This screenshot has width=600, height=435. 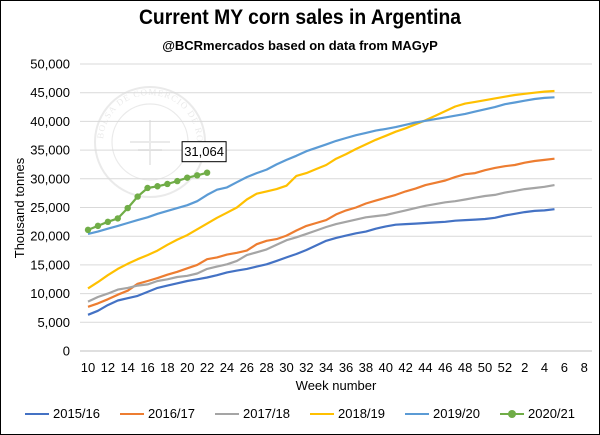 What do you see at coordinates (361, 413) in the screenshot?
I see `legend-label: 2018/19` at bounding box center [361, 413].